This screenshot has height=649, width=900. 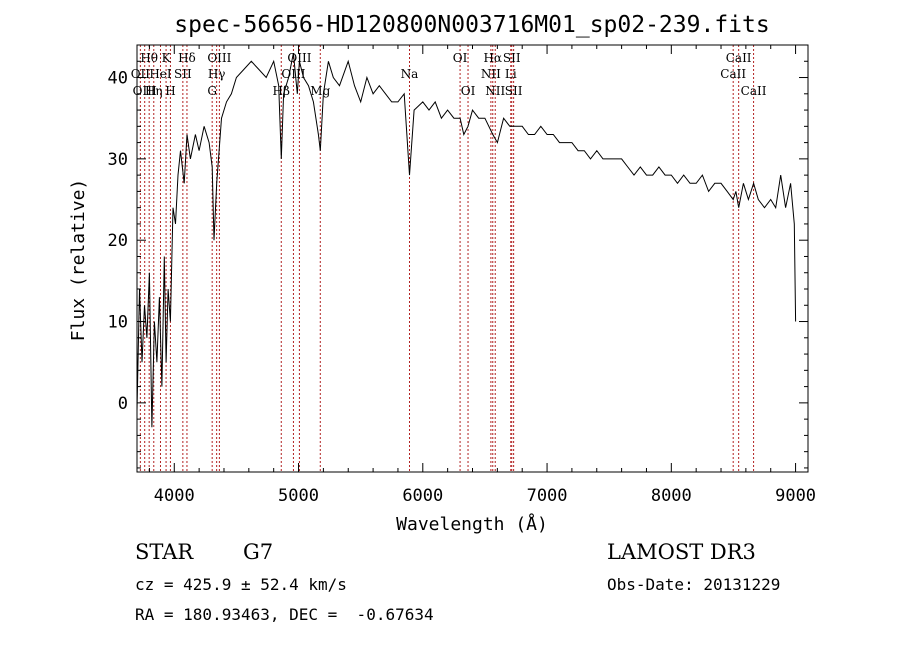 What do you see at coordinates (170, 91) in the screenshot?
I see `spectral-line-label: H` at bounding box center [170, 91].